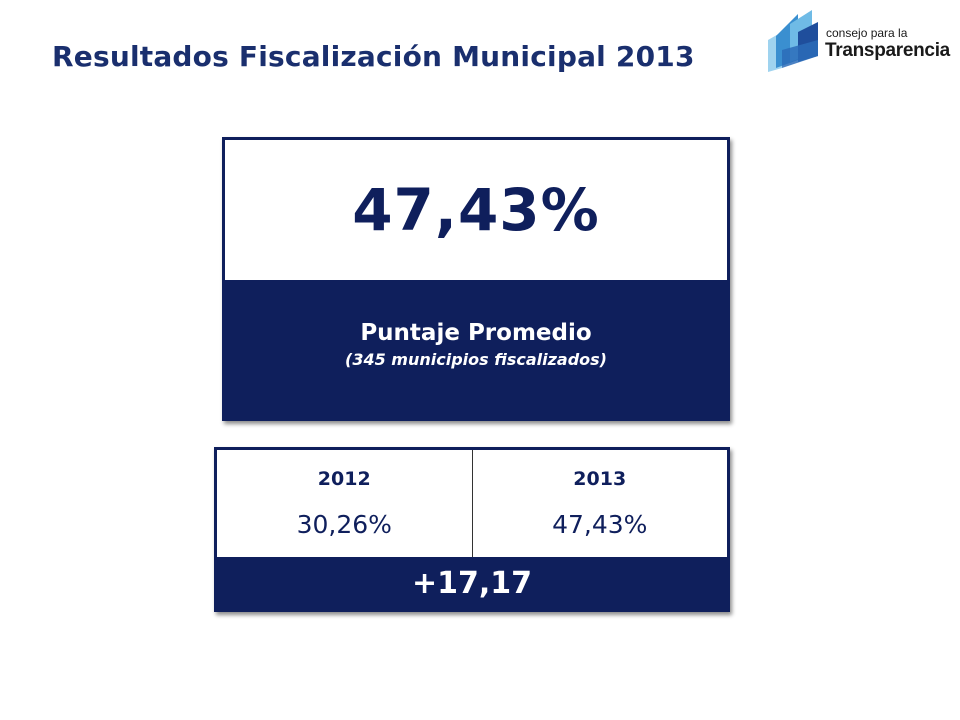 The width and height of the screenshot is (960, 720). I want to click on score-sublabel: (345 municipios fiscalizados), so click(476, 359).